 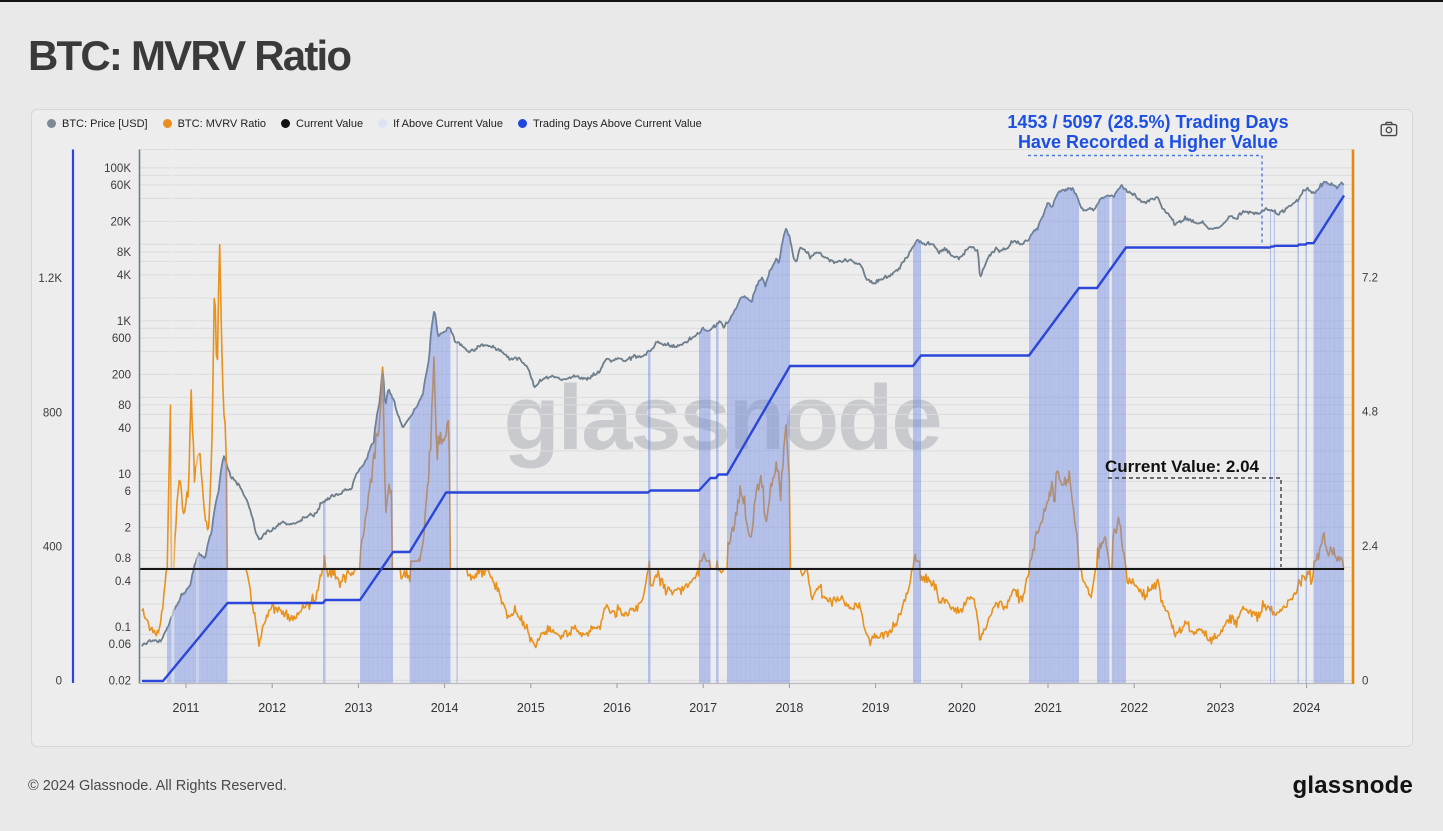 I want to click on svg-text: 2021, so click(x=1048, y=708).